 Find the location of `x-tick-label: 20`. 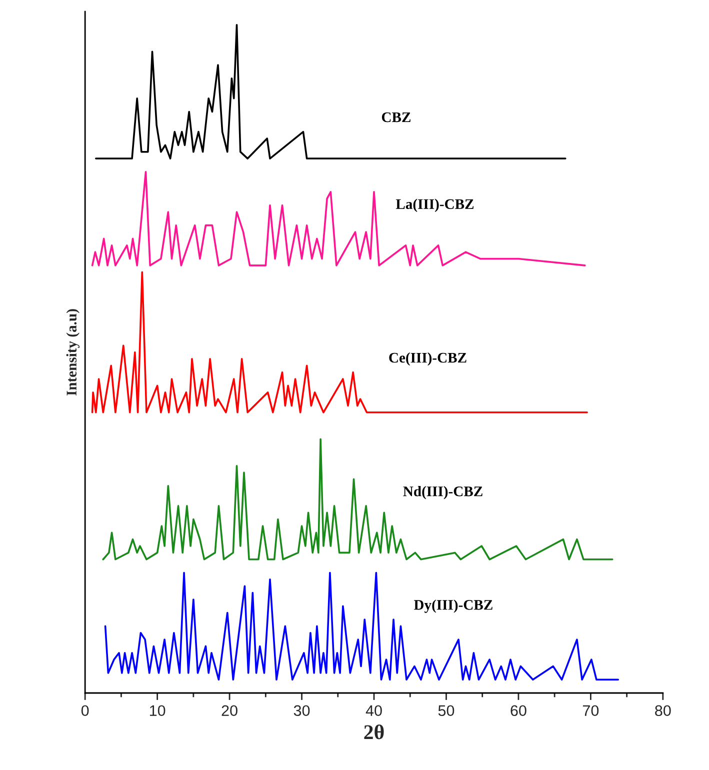

x-tick-label: 20 is located at coordinates (230, 710).